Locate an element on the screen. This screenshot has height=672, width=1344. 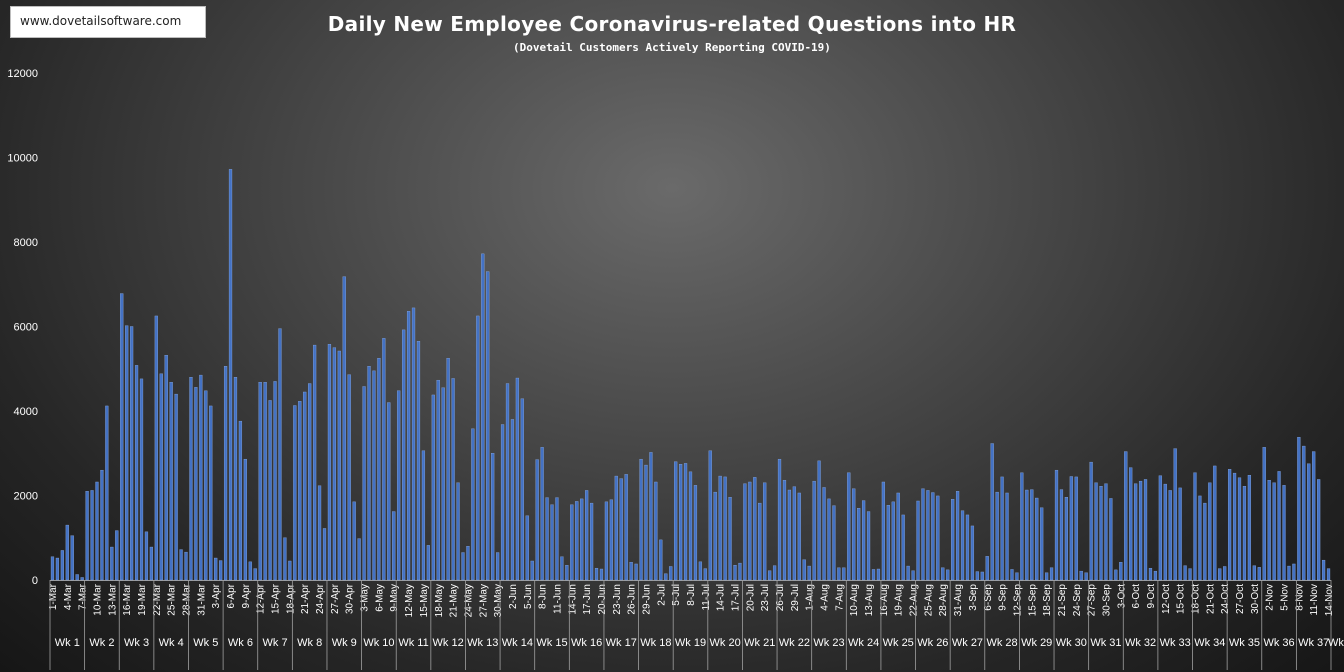
week-label: Wk 33 is located at coordinates (1175, 643).